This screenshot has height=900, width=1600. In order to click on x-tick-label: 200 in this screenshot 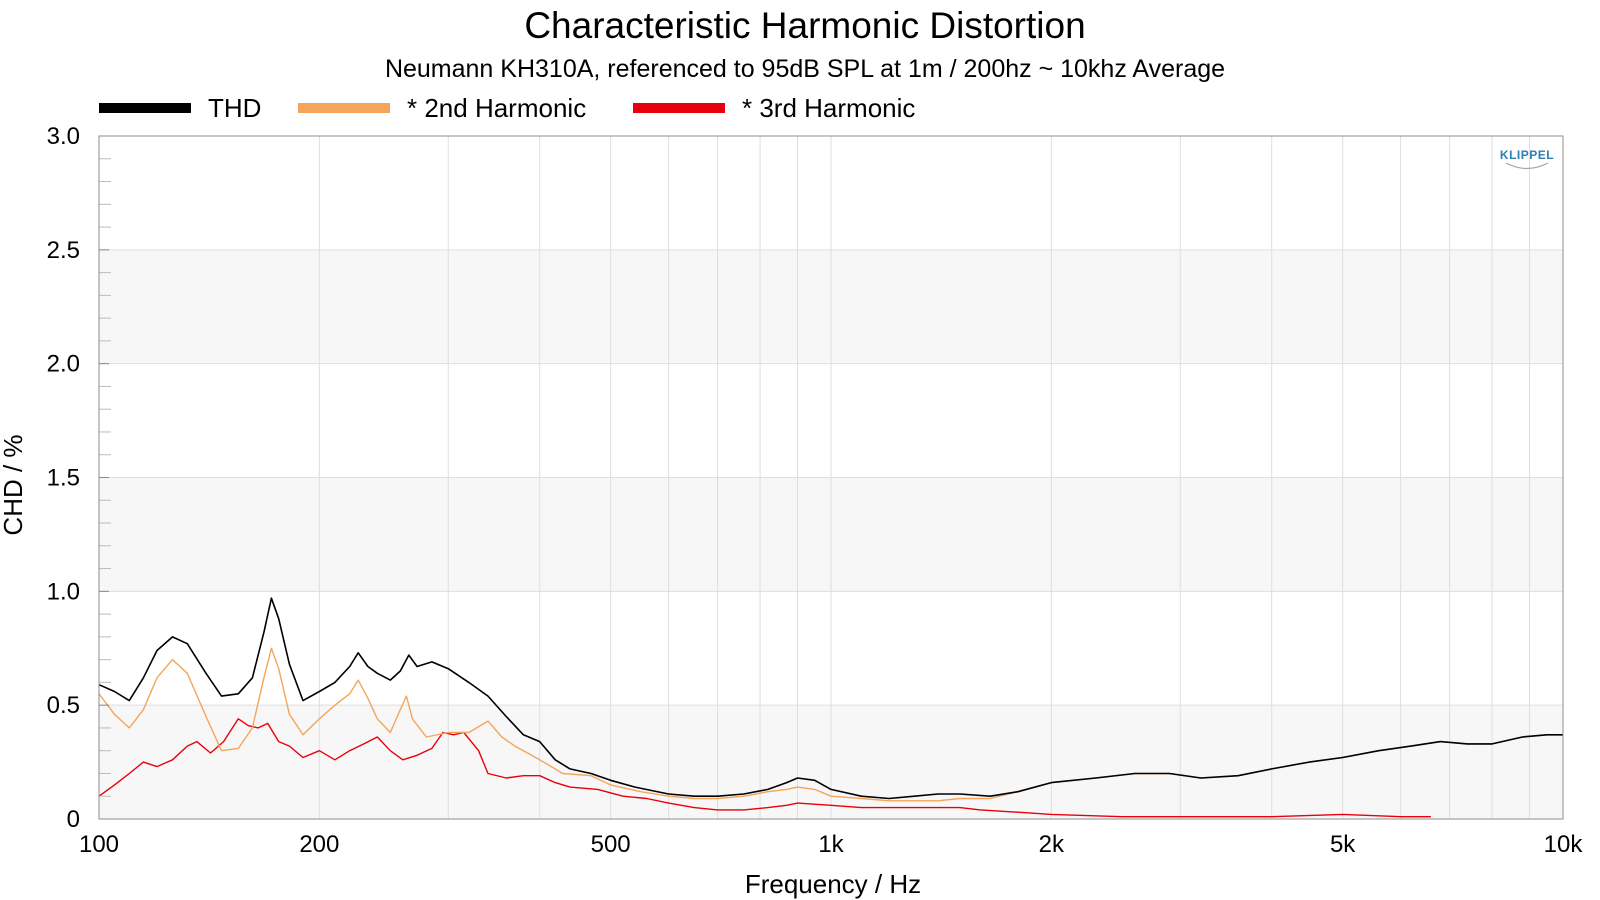, I will do `click(319, 844)`.